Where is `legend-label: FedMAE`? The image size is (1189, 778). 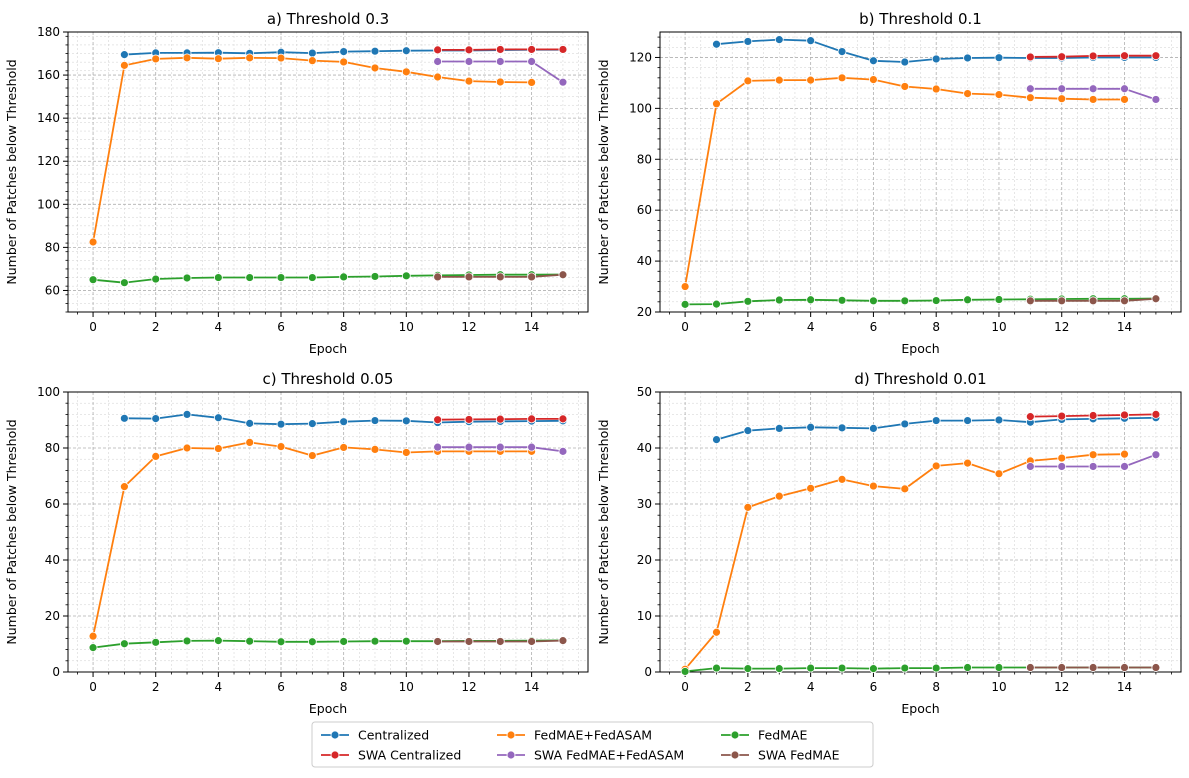 legend-label: FedMAE is located at coordinates (782, 735).